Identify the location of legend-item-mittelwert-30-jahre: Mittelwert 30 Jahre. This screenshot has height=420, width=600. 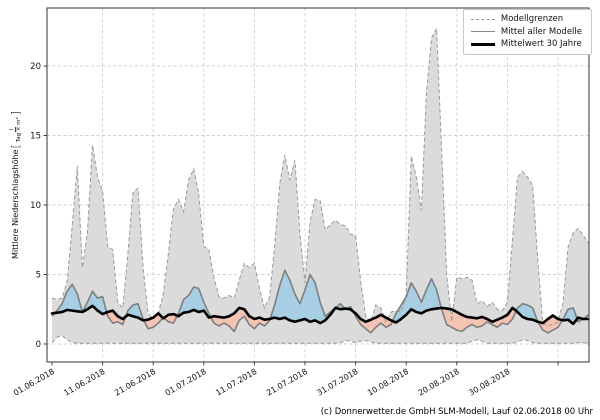
(526, 44).